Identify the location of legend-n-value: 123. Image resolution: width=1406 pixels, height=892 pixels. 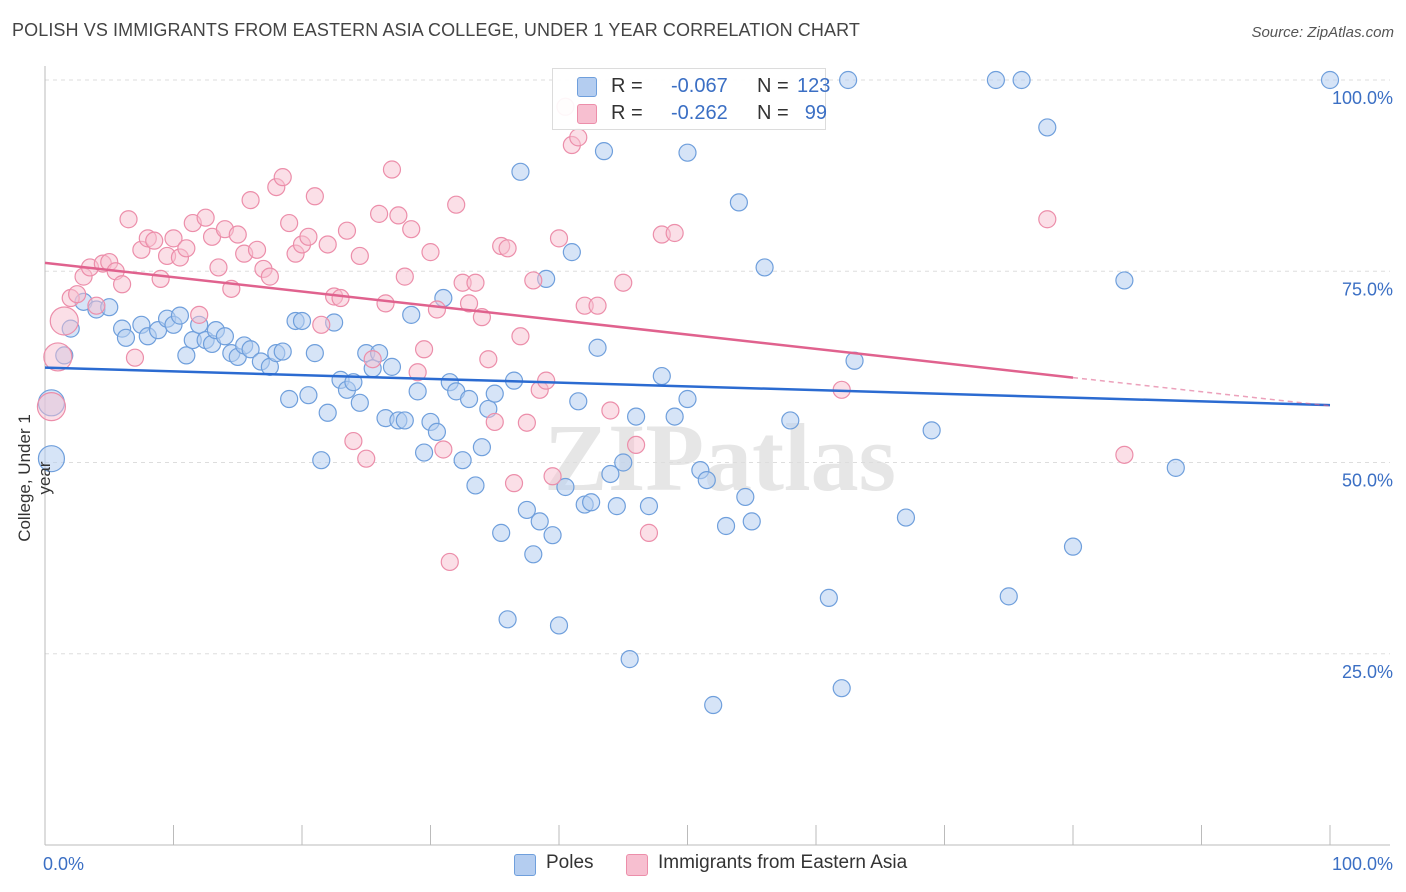
(814, 86).